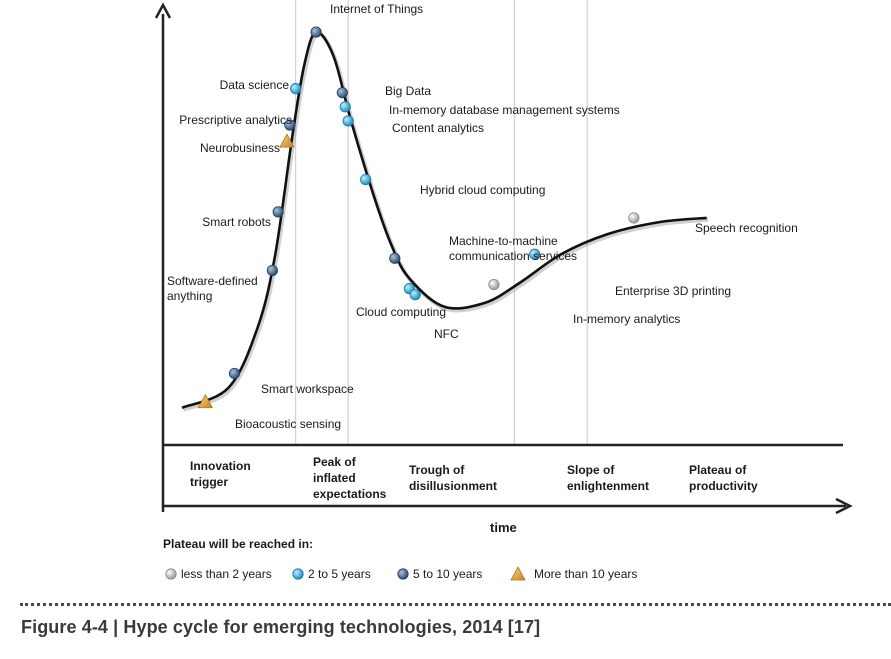  I want to click on phase-label-2: Peak of inflated expectations, so click(350, 478).